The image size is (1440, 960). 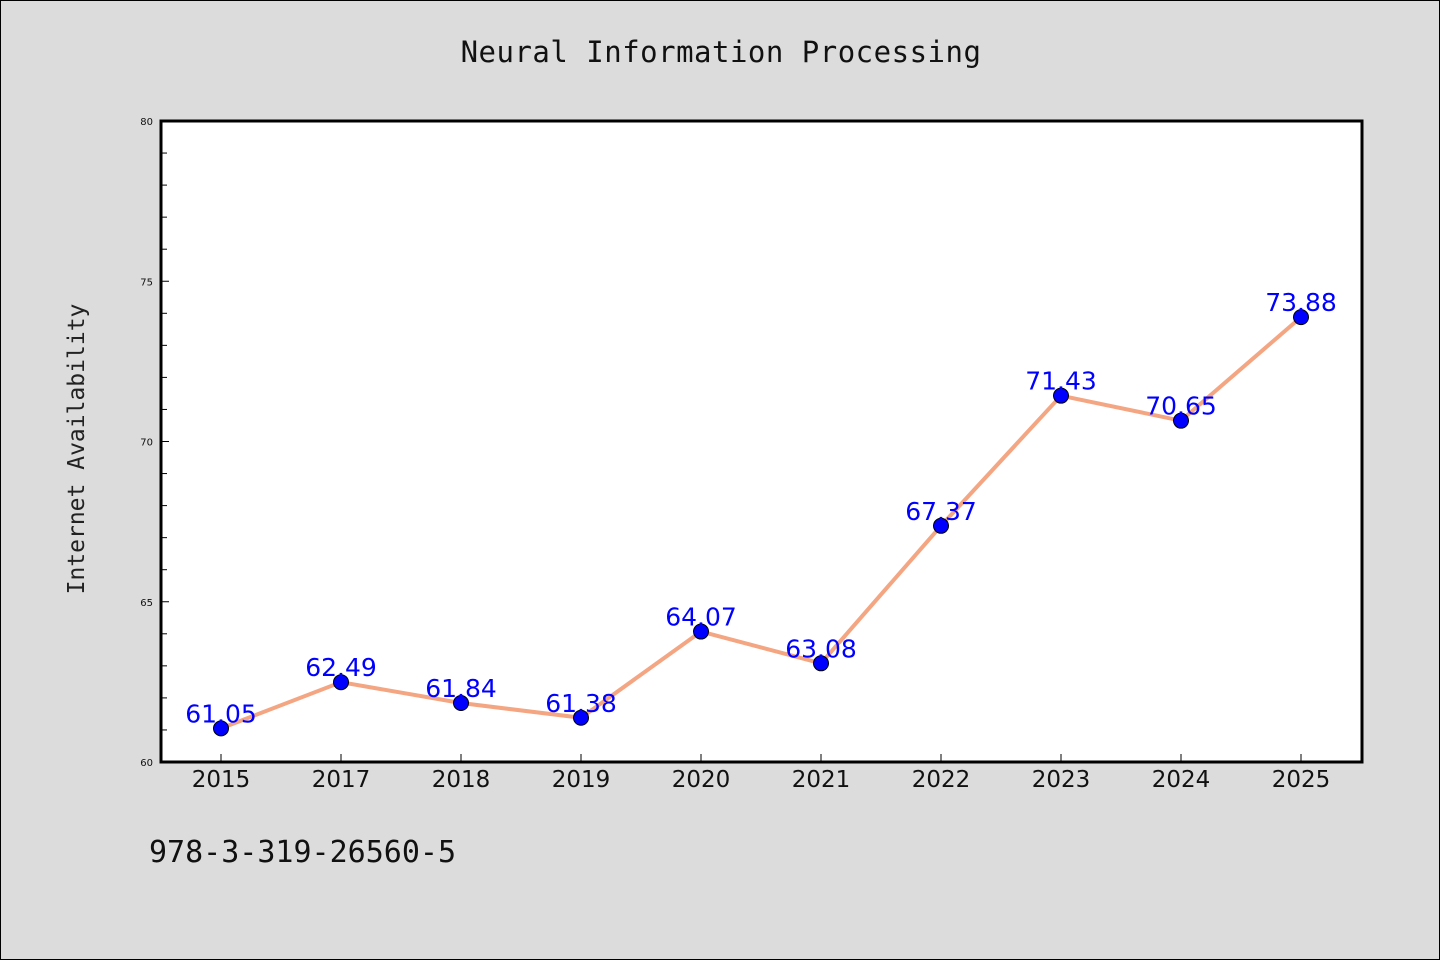 What do you see at coordinates (821, 780) in the screenshot?
I see `x-tick-label: 2021` at bounding box center [821, 780].